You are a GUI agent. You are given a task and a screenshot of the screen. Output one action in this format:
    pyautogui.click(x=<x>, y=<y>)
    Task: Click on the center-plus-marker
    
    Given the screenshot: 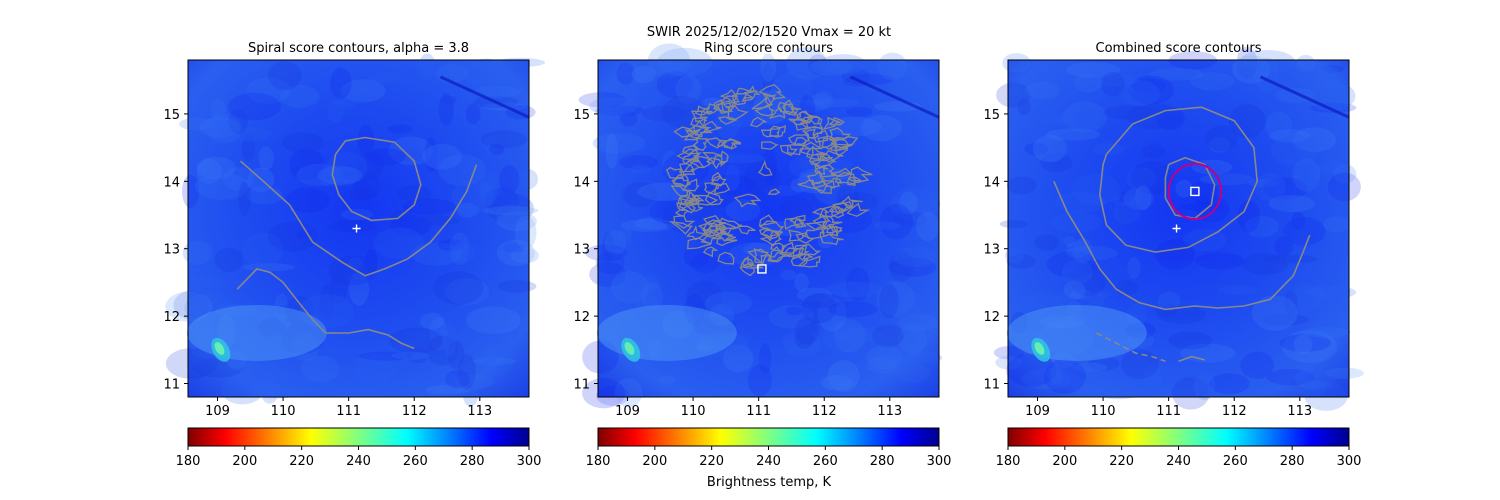 What is the action you would take?
    pyautogui.click(x=356, y=228)
    